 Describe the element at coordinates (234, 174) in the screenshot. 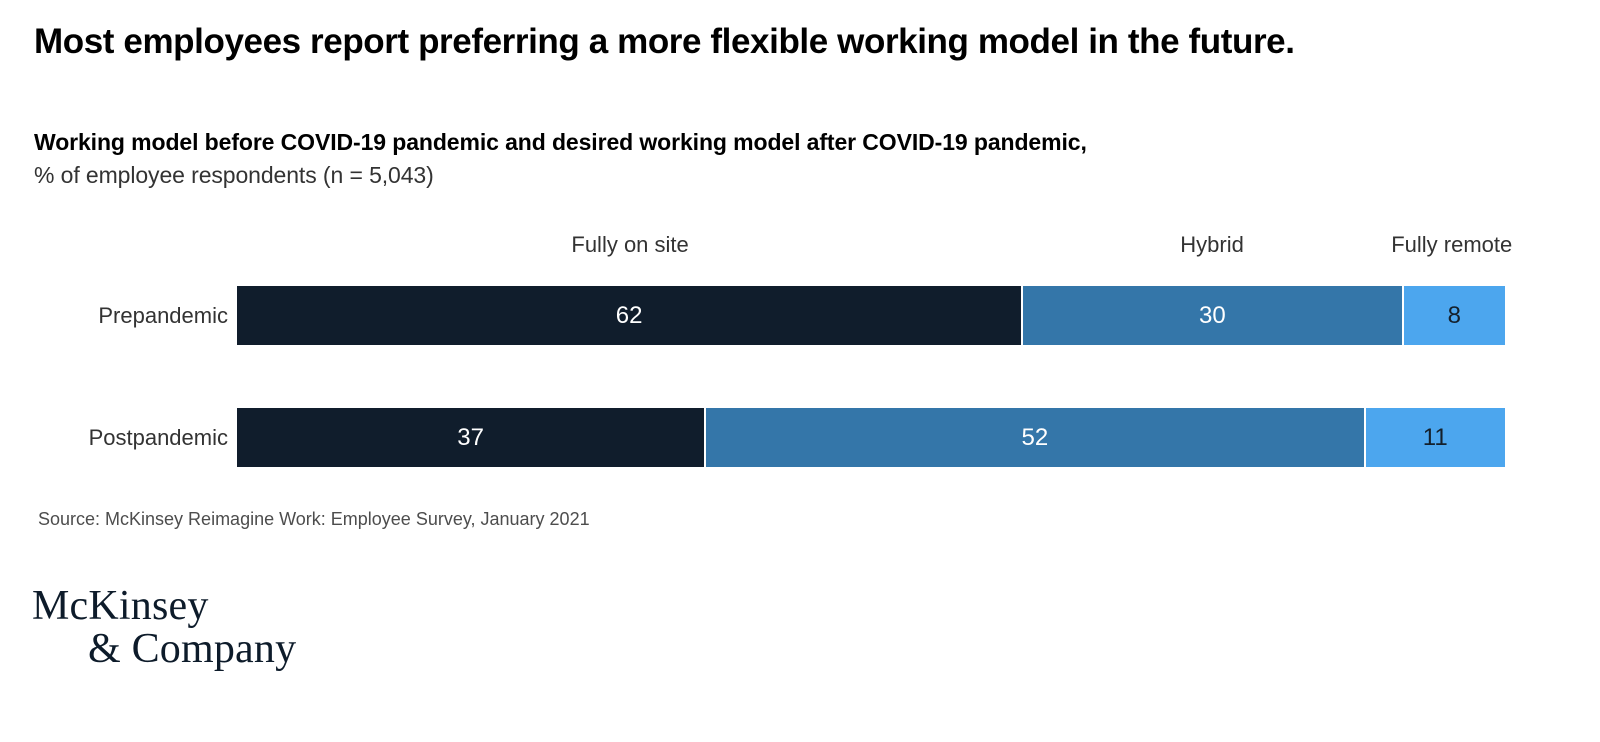

I see `chart-subtitle-line-2: % of employee respondents (n = 5,043)` at that location.